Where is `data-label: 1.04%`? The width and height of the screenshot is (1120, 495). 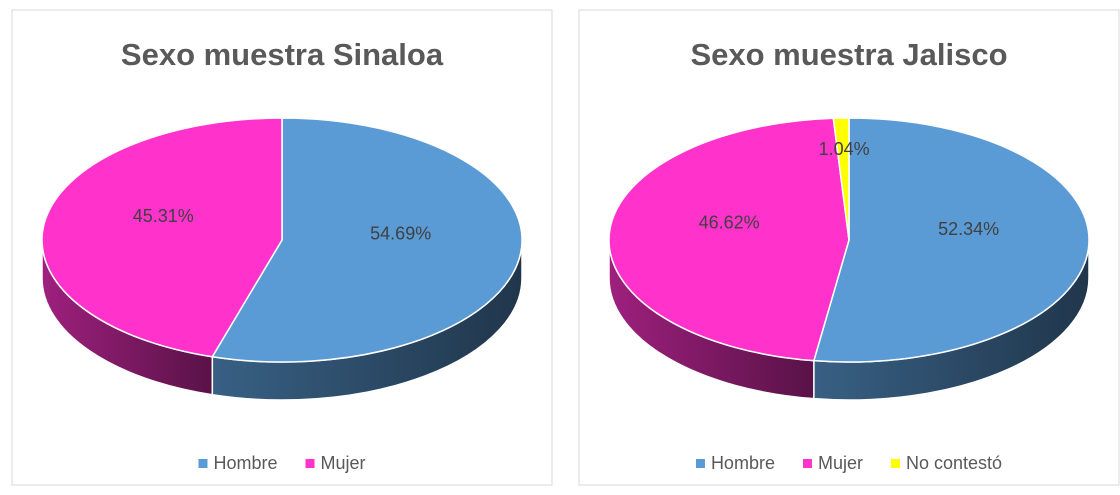 data-label: 1.04% is located at coordinates (844, 149).